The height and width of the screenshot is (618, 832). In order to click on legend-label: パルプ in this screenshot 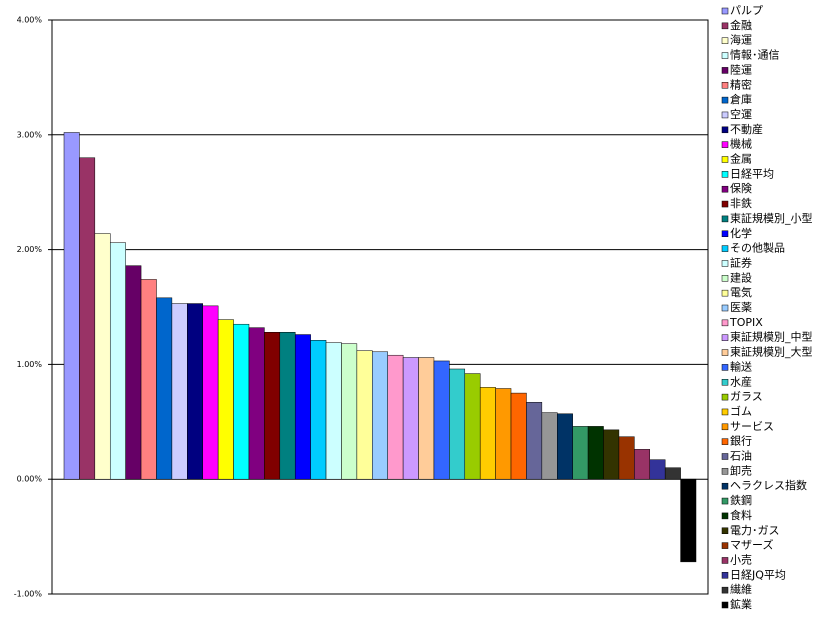, I will do `click(746, 10)`.